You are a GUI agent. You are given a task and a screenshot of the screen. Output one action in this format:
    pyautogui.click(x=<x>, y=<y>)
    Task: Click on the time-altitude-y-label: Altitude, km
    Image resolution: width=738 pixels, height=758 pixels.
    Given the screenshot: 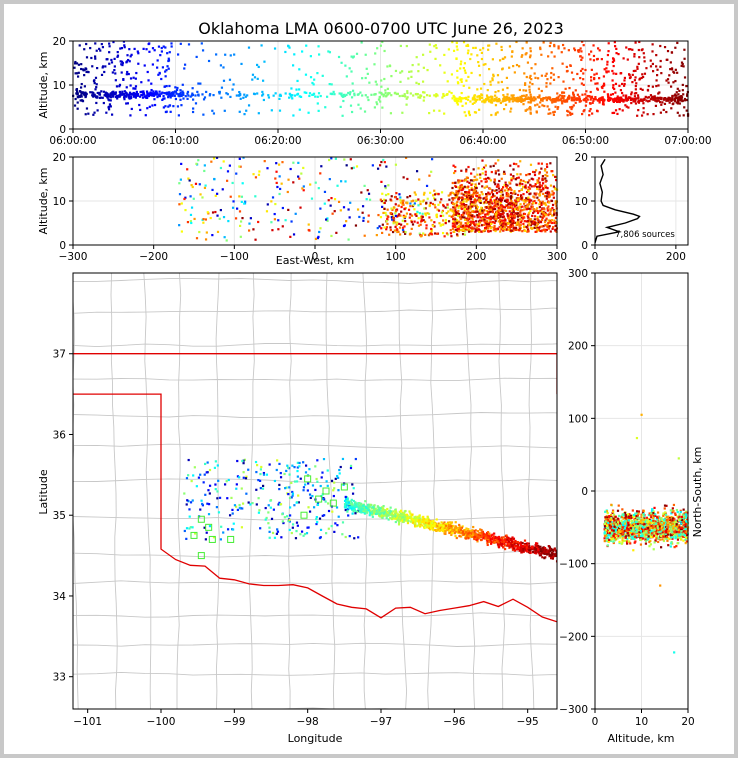 What is the action you would take?
    pyautogui.click(x=43, y=84)
    